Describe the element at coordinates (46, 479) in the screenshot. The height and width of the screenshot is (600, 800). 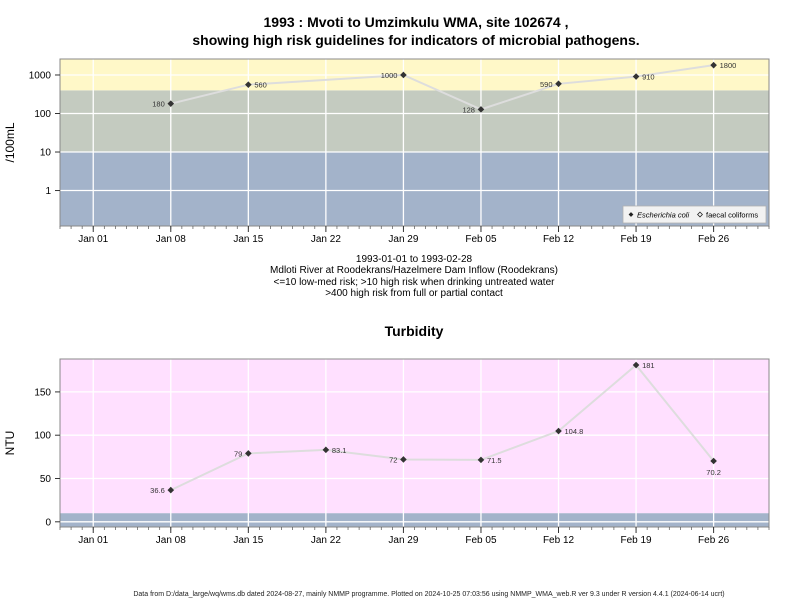
I see `turbidity-y-tick-label-1: 50` at that location.